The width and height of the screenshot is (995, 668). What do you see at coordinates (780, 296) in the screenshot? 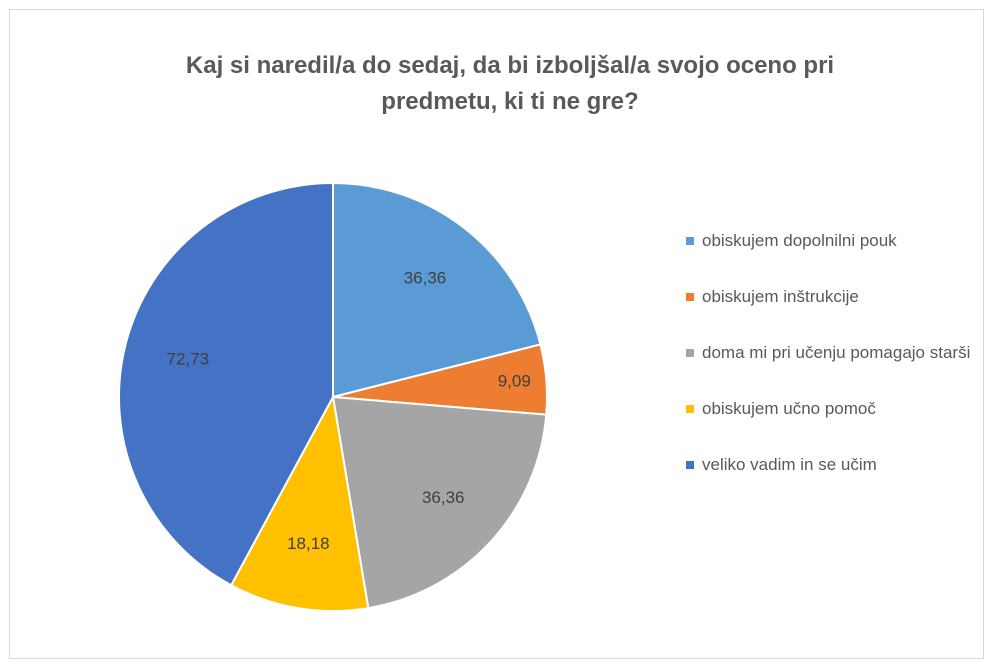
I see `legend-label: obiskujem inštrukcije` at bounding box center [780, 296].